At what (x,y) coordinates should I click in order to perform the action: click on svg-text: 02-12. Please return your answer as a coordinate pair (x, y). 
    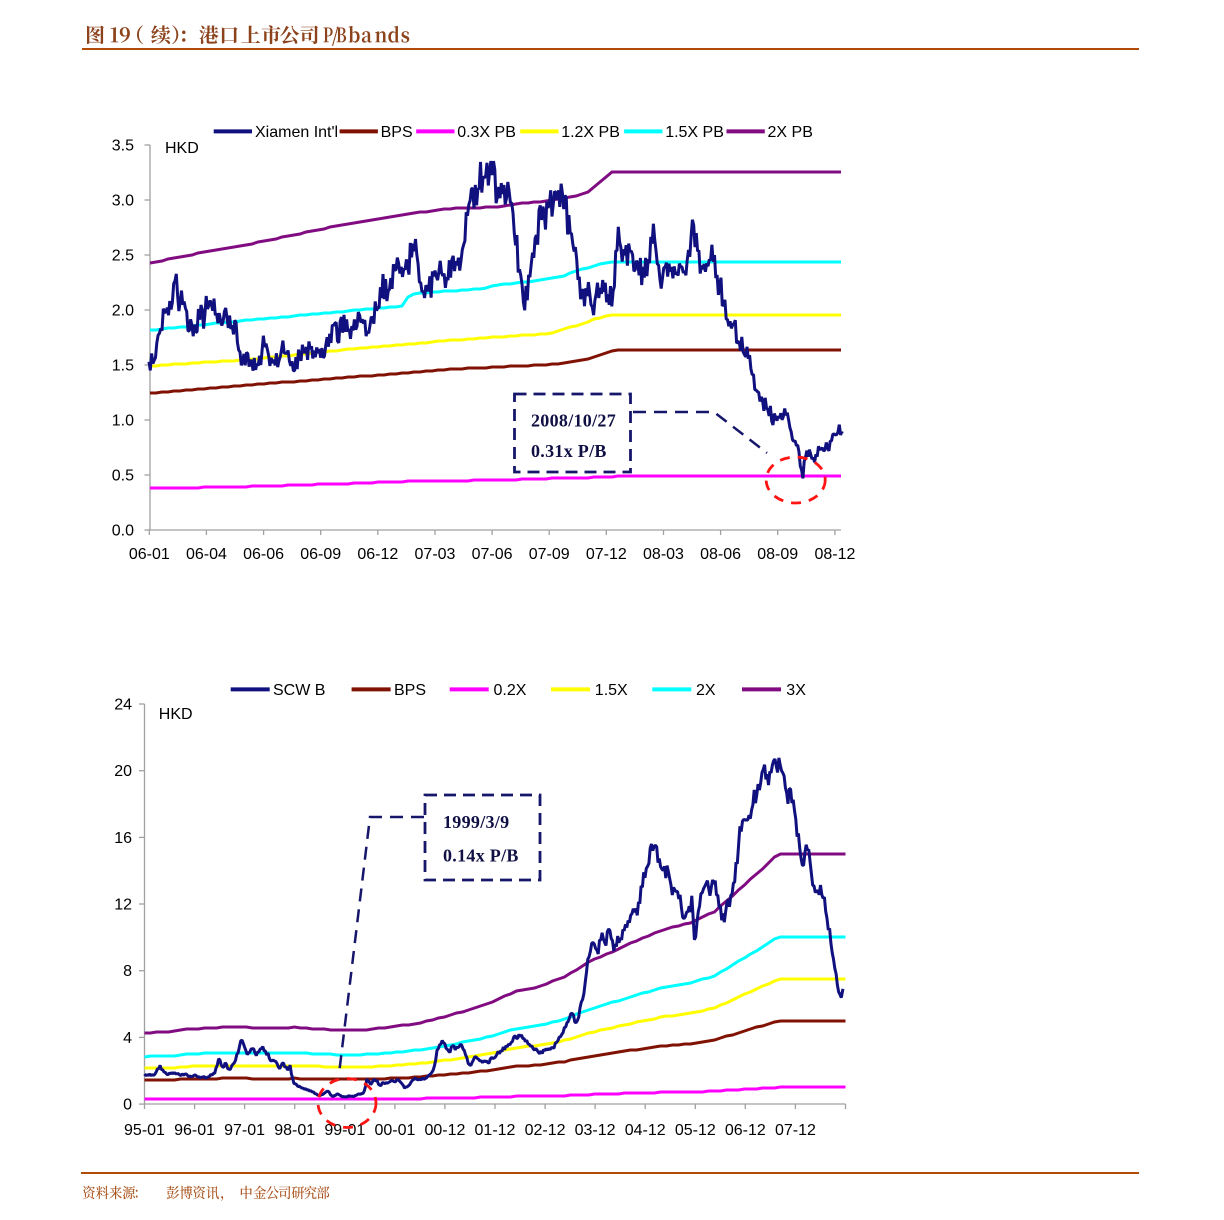
    Looking at the image, I should click on (545, 1130).